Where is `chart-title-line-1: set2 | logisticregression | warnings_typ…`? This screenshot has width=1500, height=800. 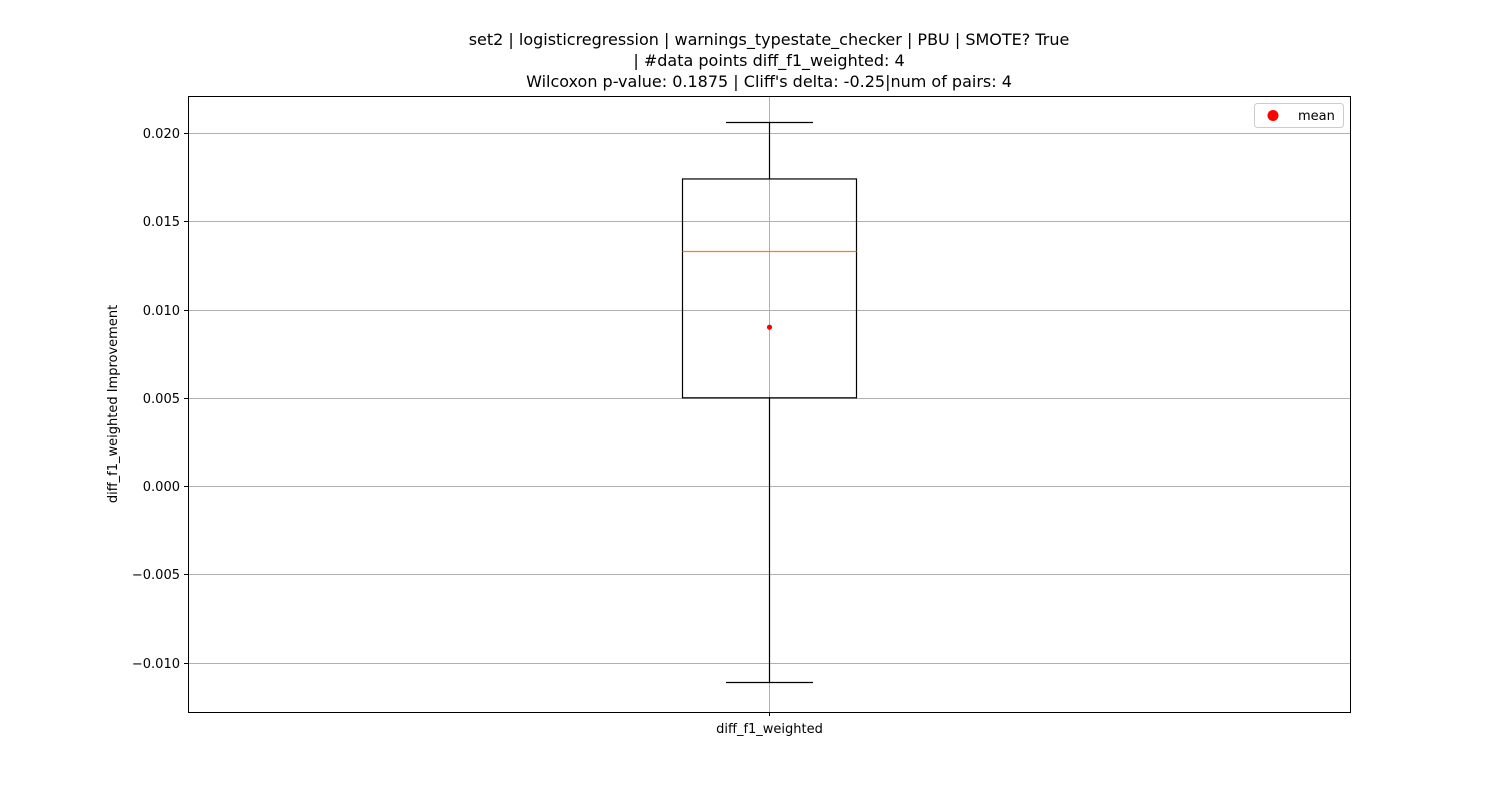 chart-title-line-1: set2 | logisticregression | warnings_typ… is located at coordinates (769, 39).